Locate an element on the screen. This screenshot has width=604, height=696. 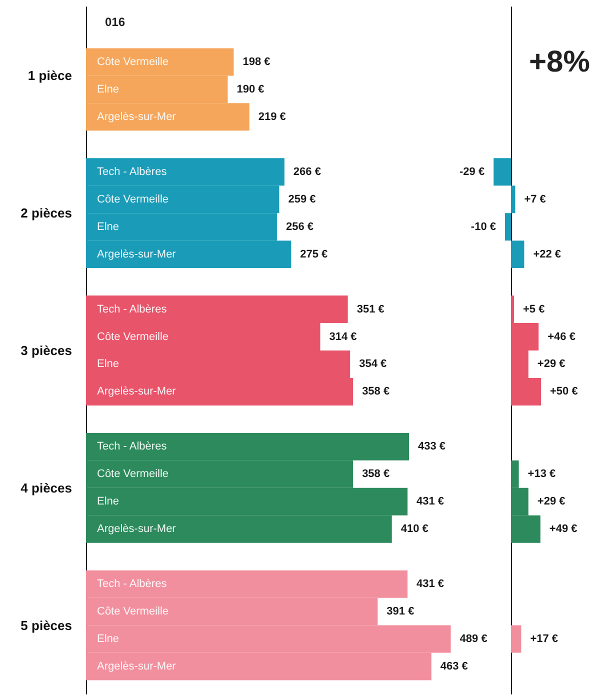
text: +8% is located at coordinates (559, 62).